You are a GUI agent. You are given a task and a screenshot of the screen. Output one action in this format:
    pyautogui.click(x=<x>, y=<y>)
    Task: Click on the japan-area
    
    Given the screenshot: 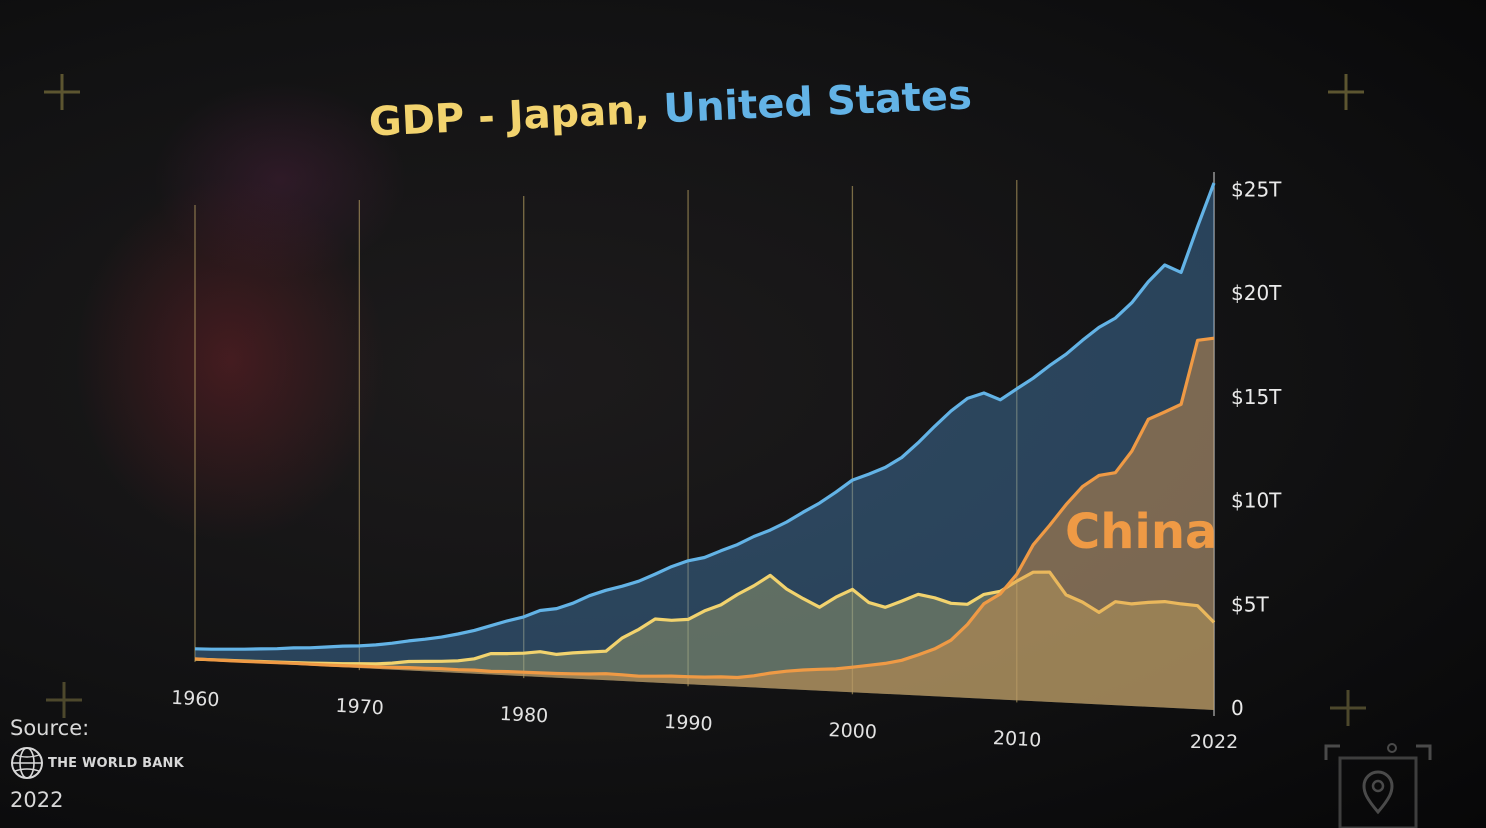 What is the action you would take?
    pyautogui.click(x=704, y=641)
    